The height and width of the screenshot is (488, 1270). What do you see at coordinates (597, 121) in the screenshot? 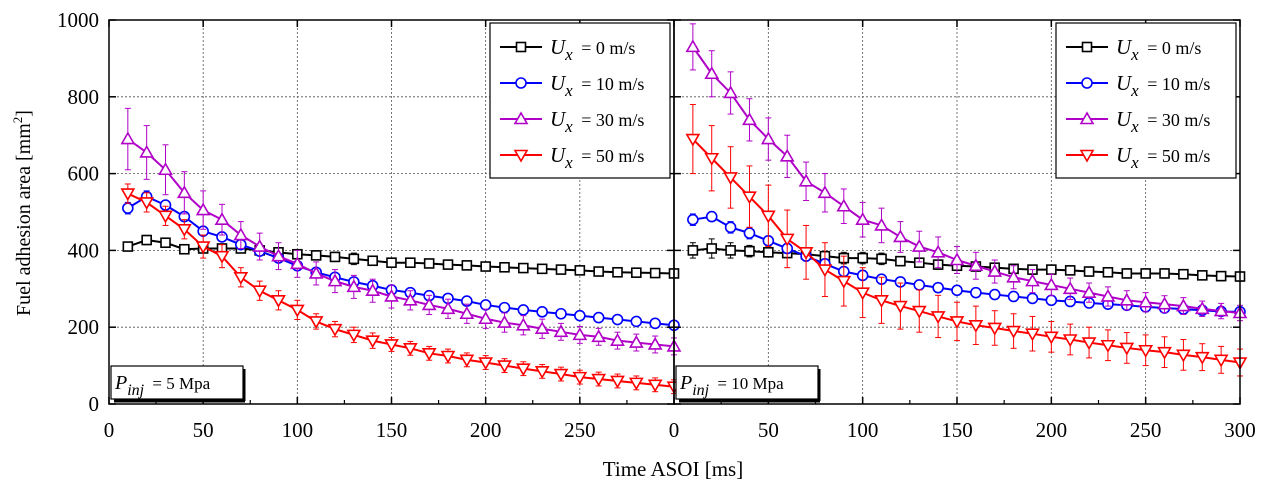
I see `legend-label: Ux = 30 m/s` at bounding box center [597, 121].